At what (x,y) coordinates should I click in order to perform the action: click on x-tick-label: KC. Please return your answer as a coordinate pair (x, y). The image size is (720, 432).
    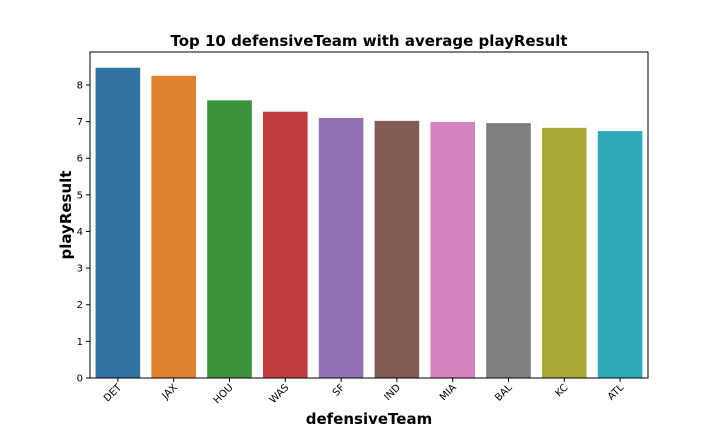
    Looking at the image, I should click on (561, 390).